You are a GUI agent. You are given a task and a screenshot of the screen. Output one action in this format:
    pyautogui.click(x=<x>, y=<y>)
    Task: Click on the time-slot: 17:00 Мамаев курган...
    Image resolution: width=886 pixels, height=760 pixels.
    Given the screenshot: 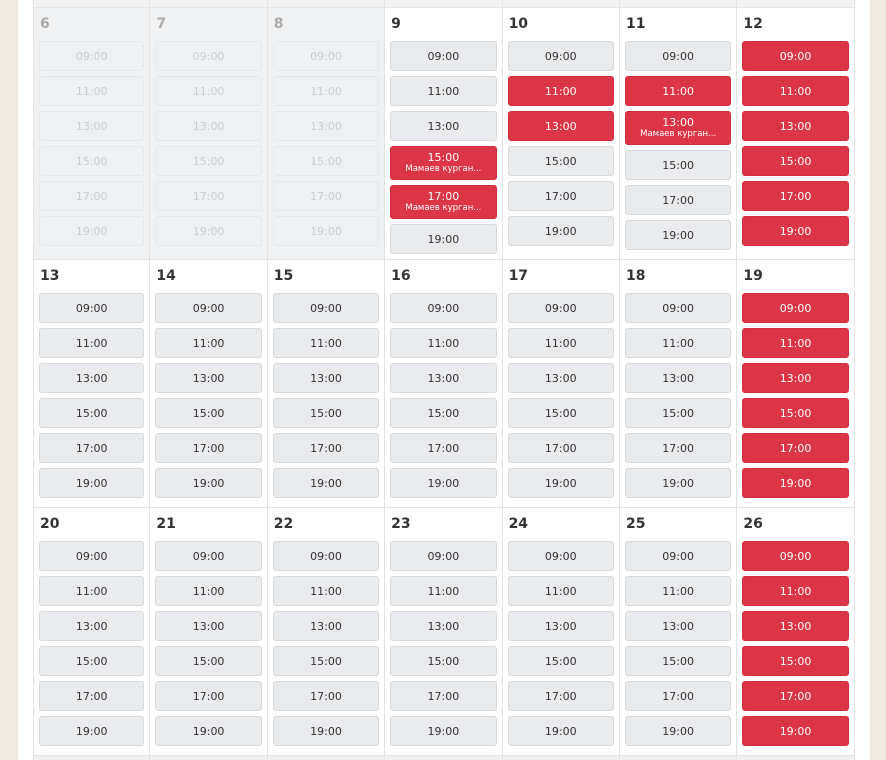 What is the action you would take?
    pyautogui.click(x=443, y=202)
    